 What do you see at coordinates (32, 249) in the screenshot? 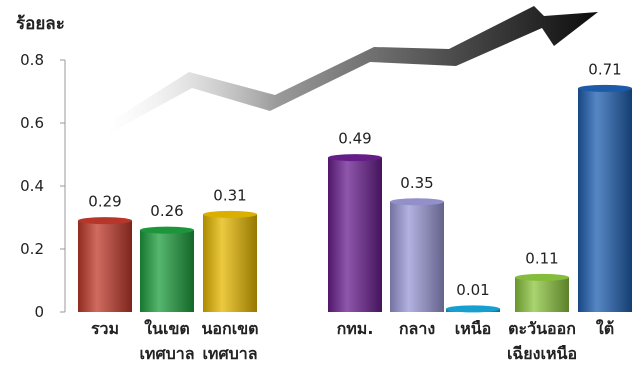
I see `y-tick-label: 0.2` at bounding box center [32, 249].